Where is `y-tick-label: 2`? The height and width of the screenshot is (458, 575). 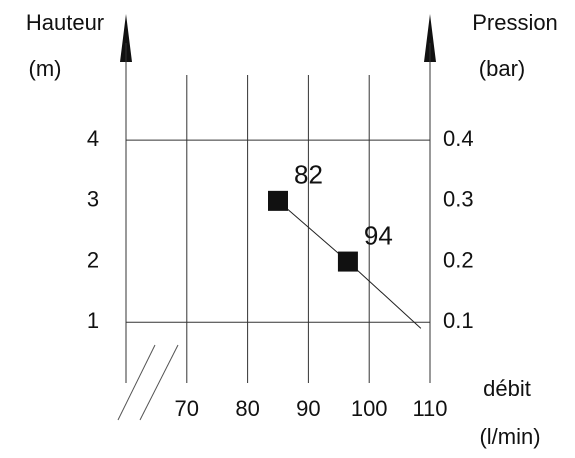
y-tick-label: 2 is located at coordinates (93, 259).